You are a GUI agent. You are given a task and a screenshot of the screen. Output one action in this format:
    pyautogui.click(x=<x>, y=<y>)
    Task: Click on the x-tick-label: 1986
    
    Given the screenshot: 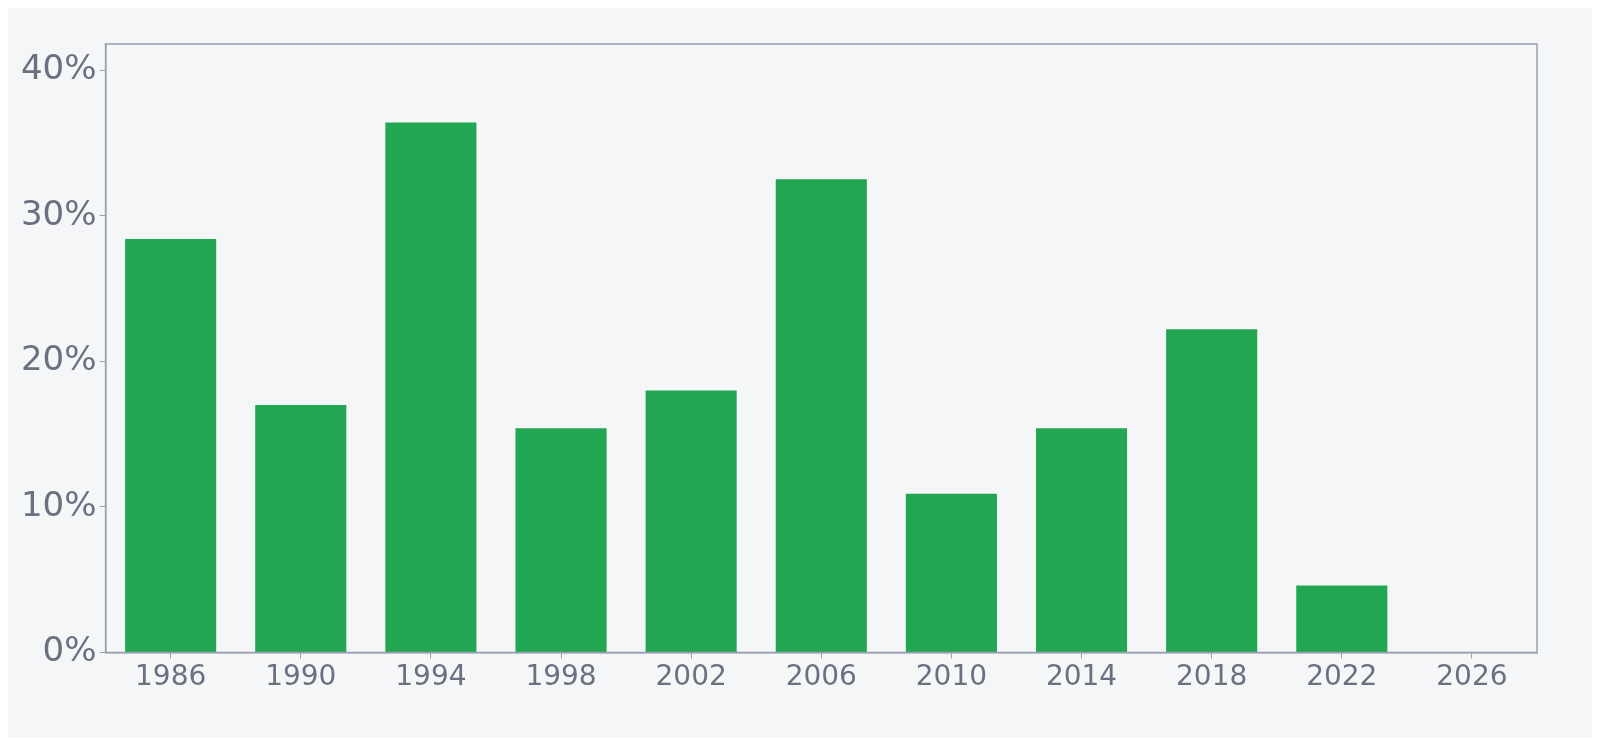 What is the action you would take?
    pyautogui.click(x=171, y=676)
    